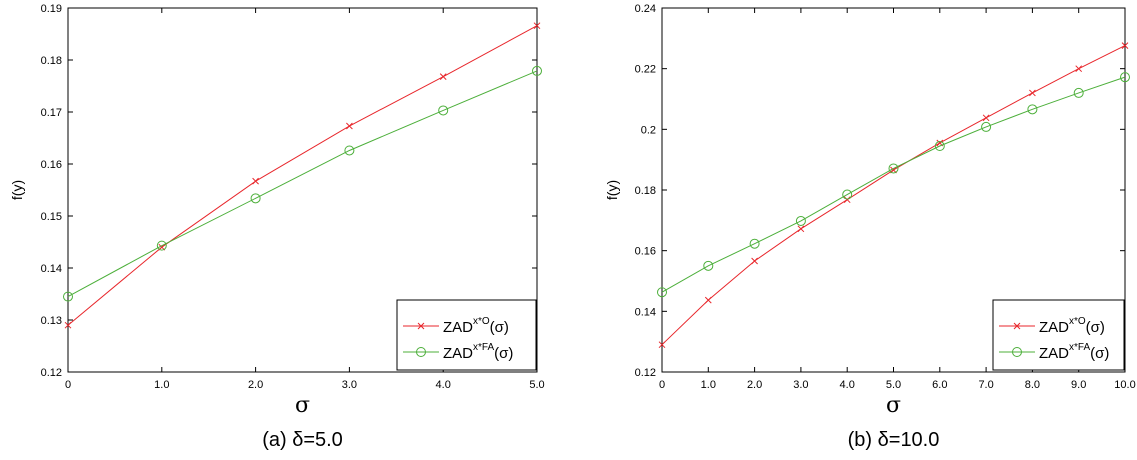  Describe the element at coordinates (51, 9) in the screenshot. I see `y-tick-label: 0.19` at that location.